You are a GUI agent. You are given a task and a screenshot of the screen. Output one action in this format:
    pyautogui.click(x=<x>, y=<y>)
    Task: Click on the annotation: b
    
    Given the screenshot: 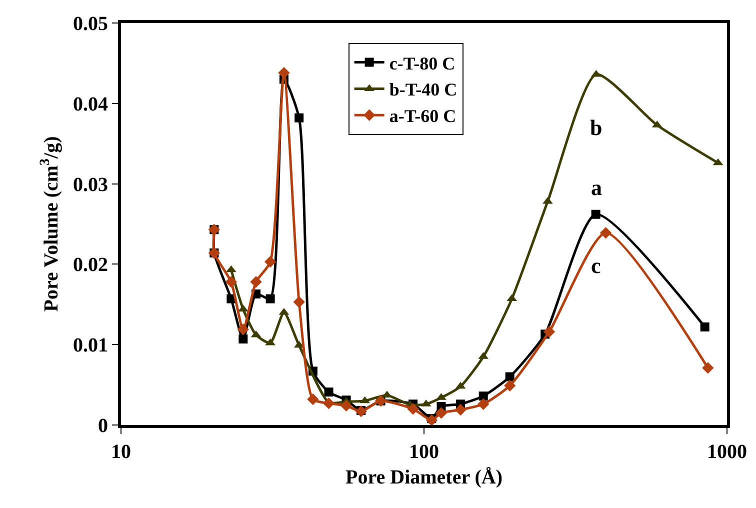 What is the action you would take?
    pyautogui.click(x=596, y=127)
    